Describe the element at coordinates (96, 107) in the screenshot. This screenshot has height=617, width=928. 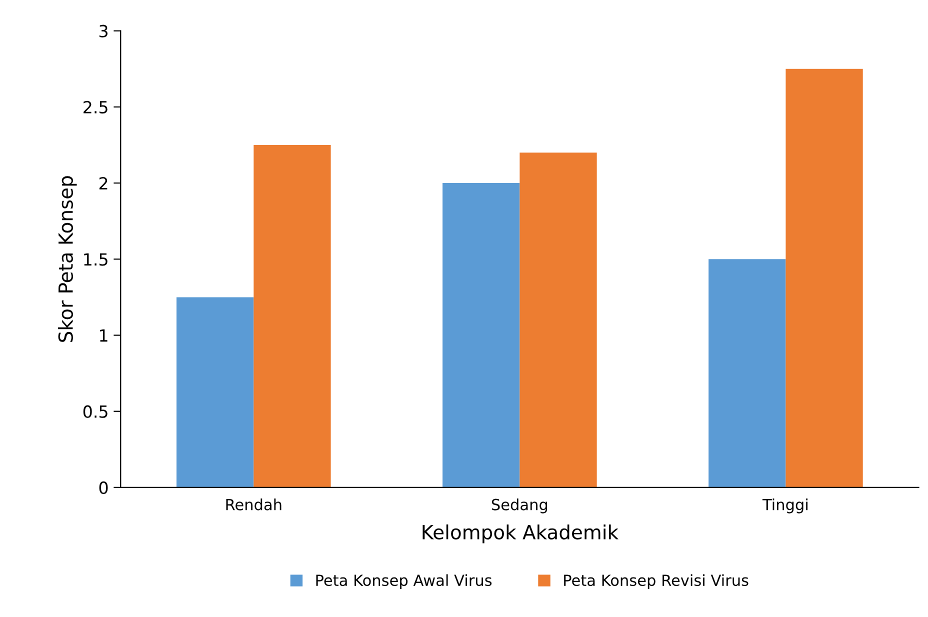
I see `y-tick-label: 2.5` at that location.